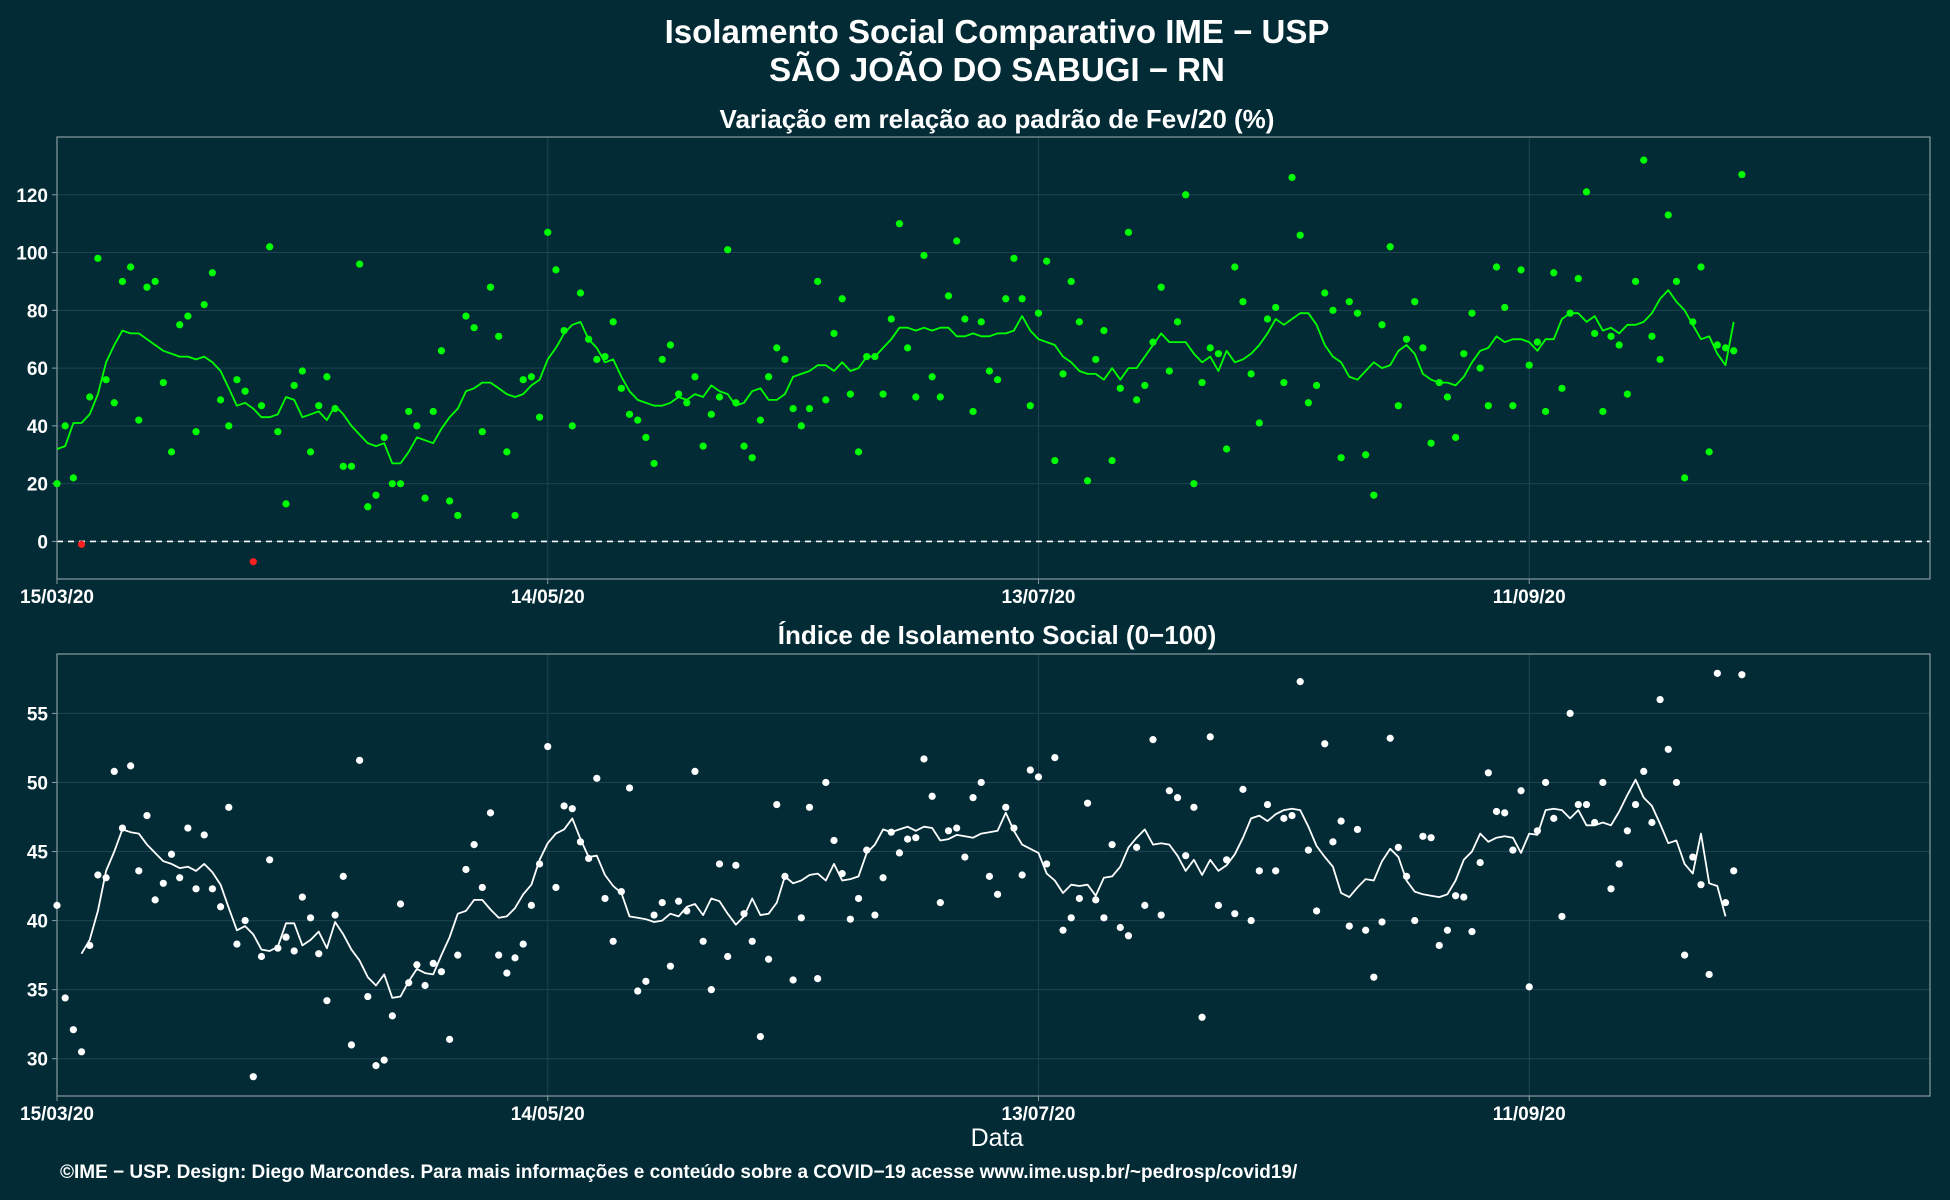 This screenshot has height=1200, width=1950. What do you see at coordinates (997, 1138) in the screenshot?
I see `x-axis-label: Data` at bounding box center [997, 1138].